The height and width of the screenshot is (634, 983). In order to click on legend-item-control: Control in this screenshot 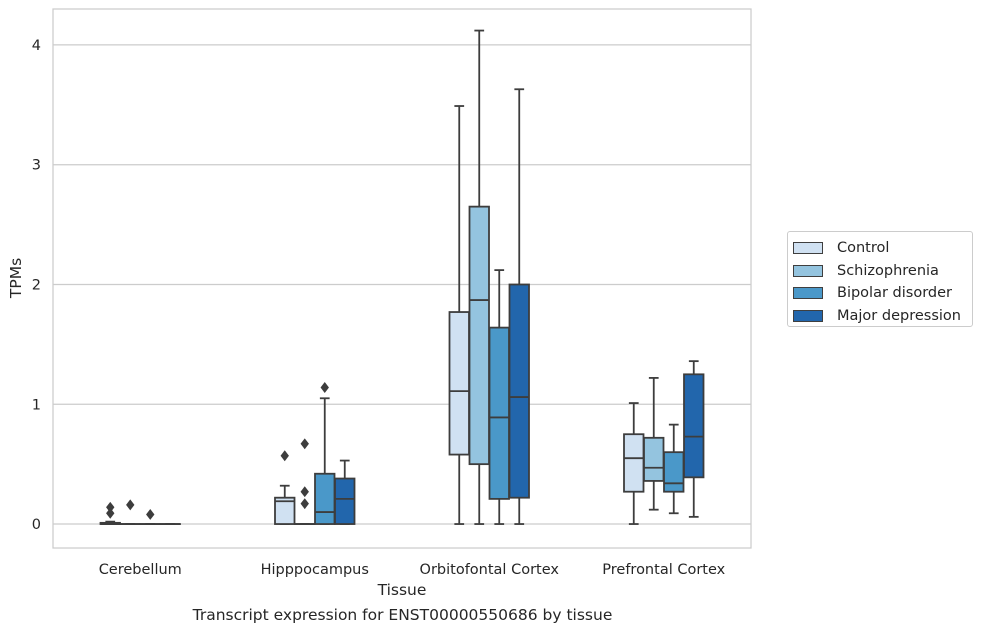, I will do `click(882, 248)`.